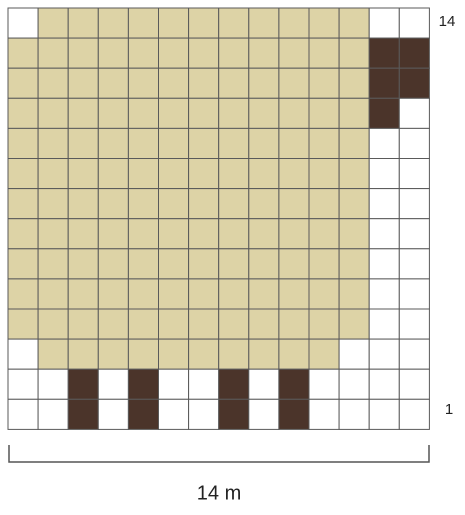 This screenshot has height=515, width=465. I want to click on width-label: 14 m, so click(219, 493).